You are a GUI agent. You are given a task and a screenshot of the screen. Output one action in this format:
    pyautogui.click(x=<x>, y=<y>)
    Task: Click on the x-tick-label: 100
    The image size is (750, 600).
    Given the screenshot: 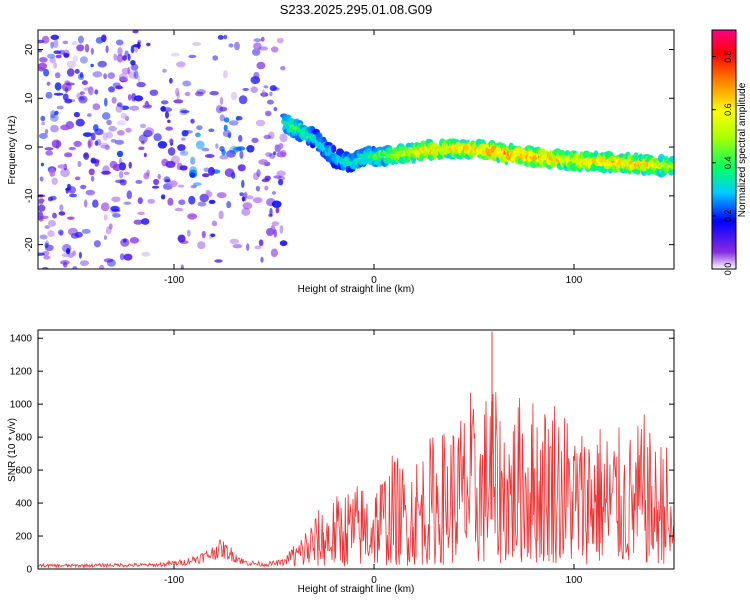 What is the action you would take?
    pyautogui.click(x=574, y=280)
    